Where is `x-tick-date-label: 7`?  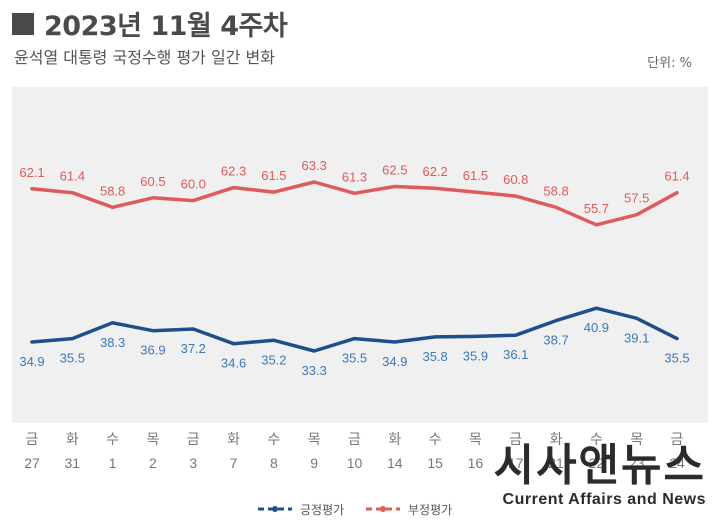
x-tick-date-label: 7 is located at coordinates (234, 463).